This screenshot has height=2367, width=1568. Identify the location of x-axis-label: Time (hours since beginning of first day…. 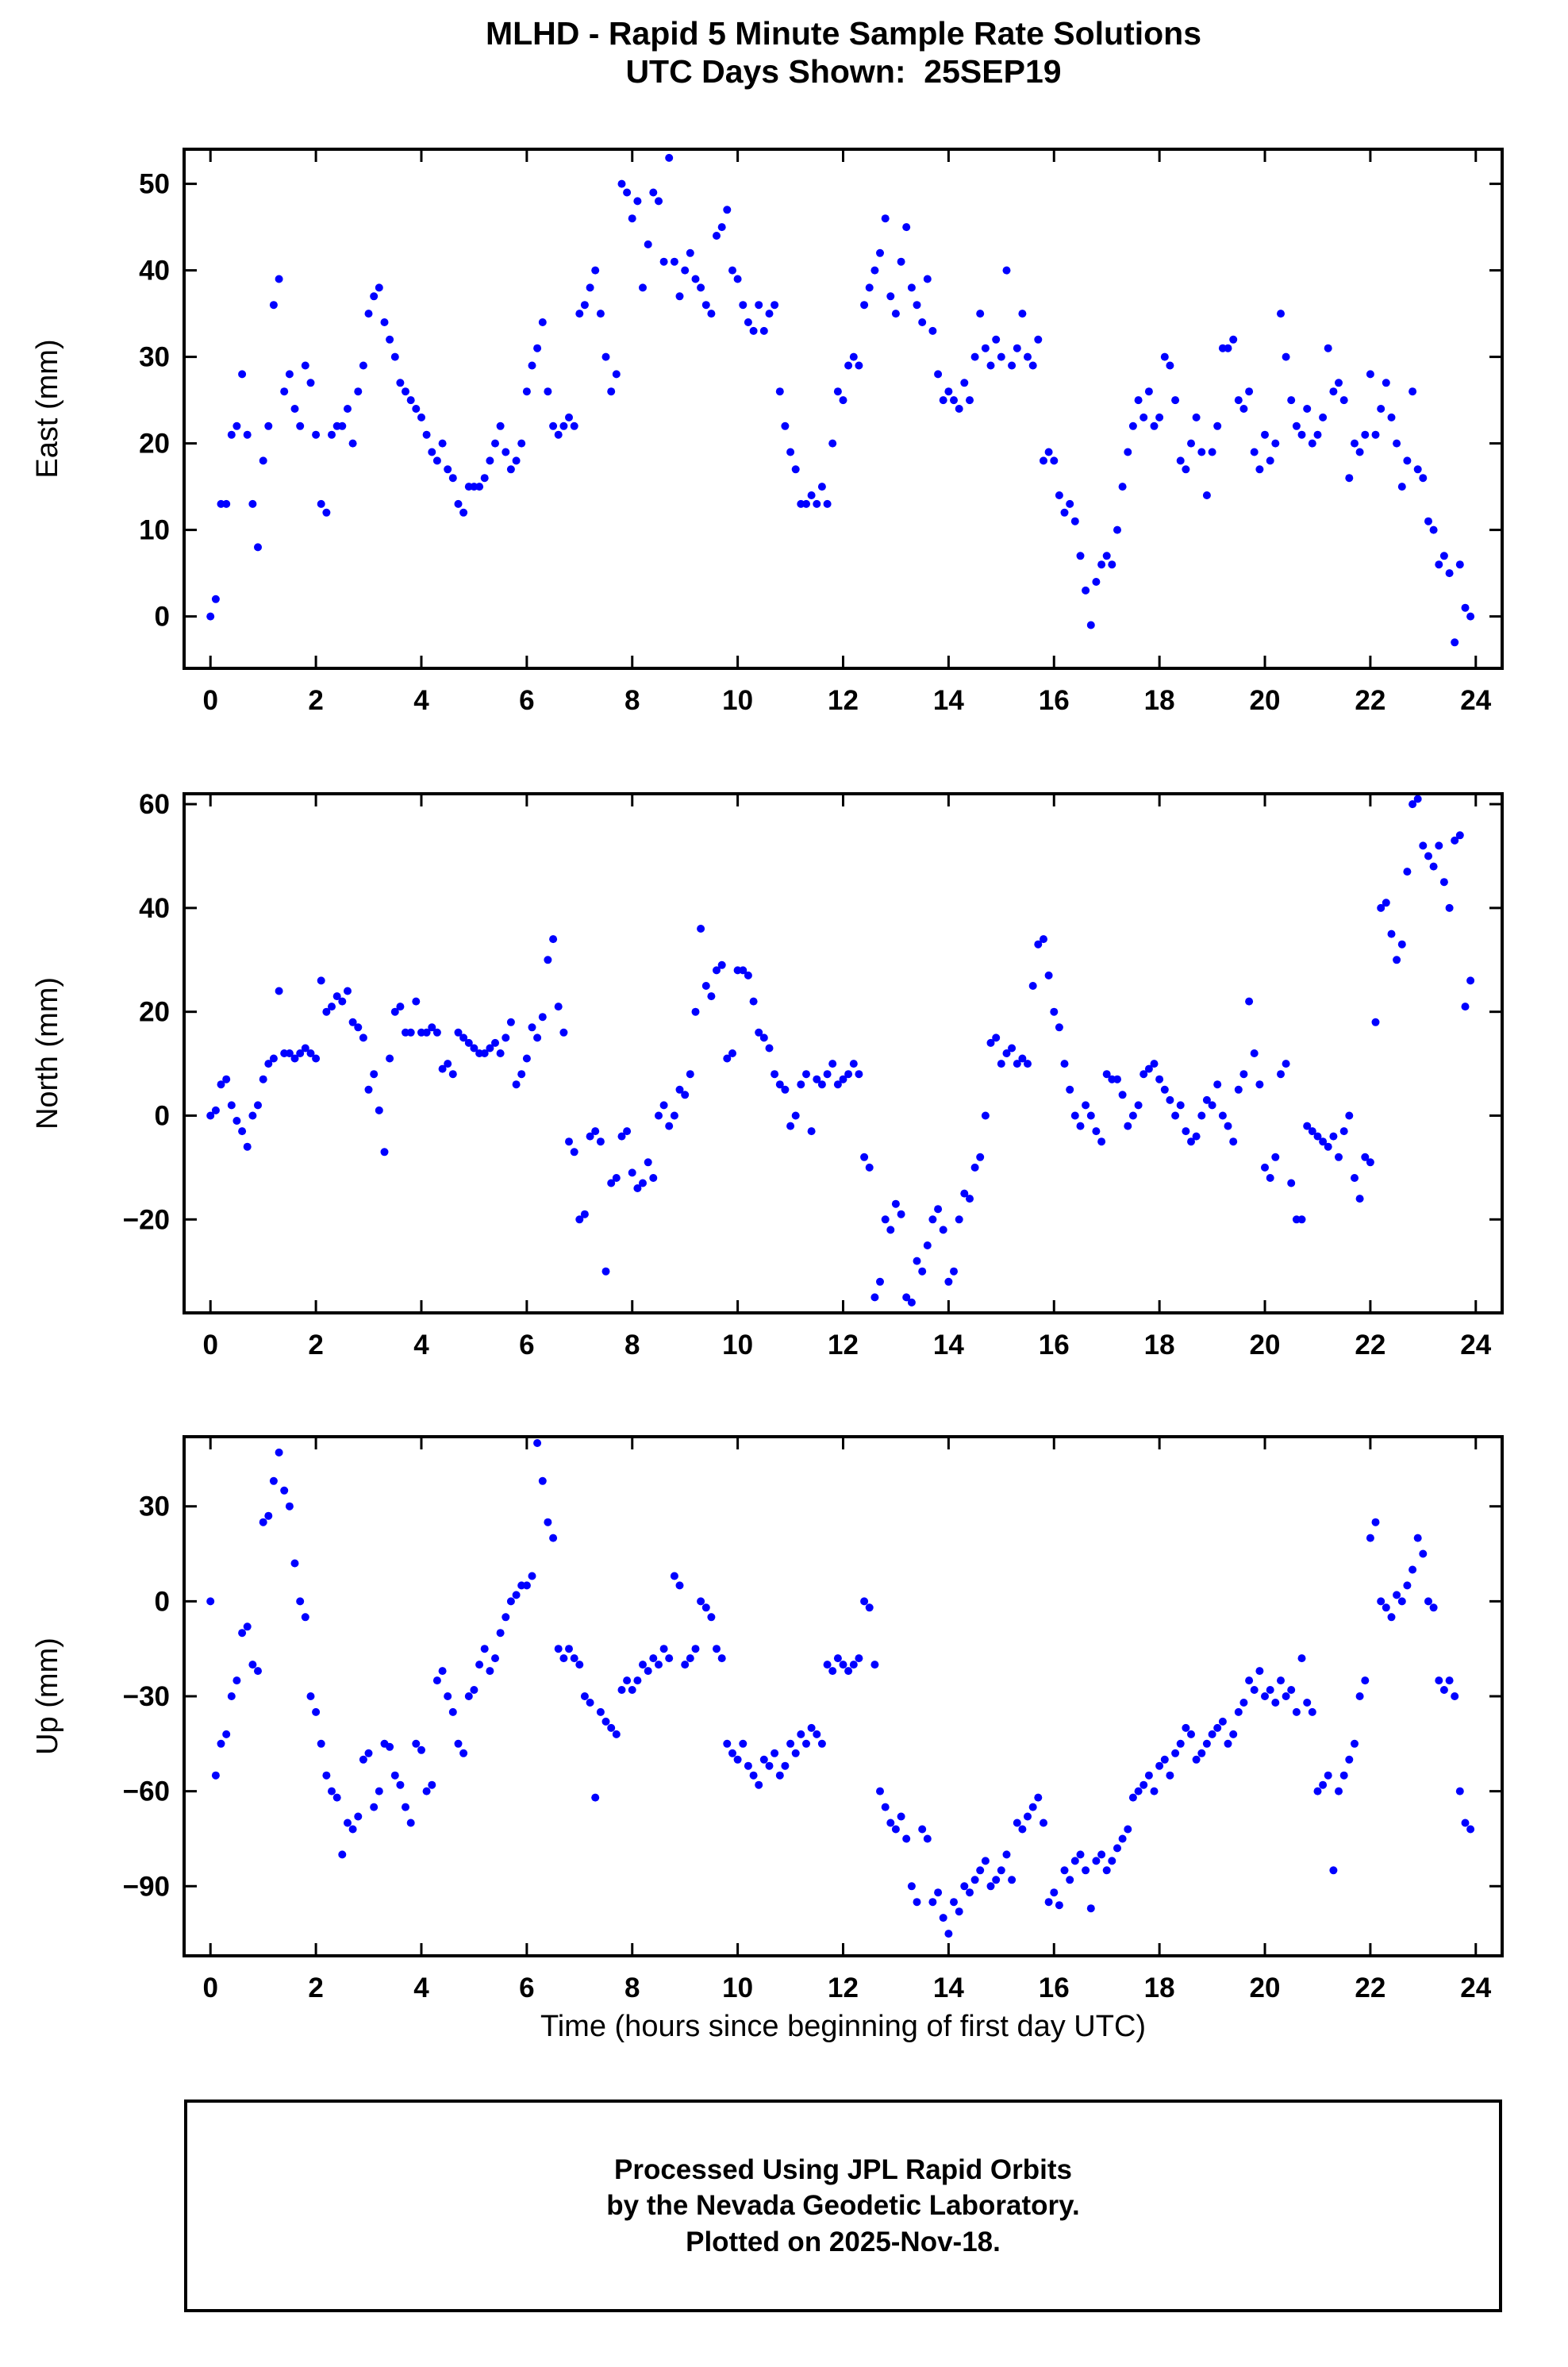
(843, 2027).